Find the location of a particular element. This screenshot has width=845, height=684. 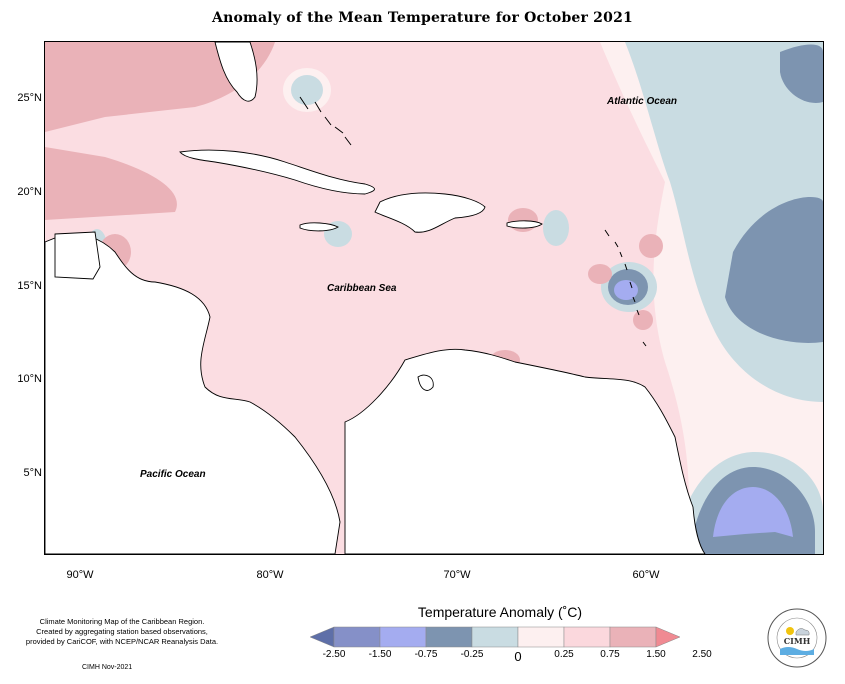

anomaly-zone-warm-north is located at coordinates (160, 87).